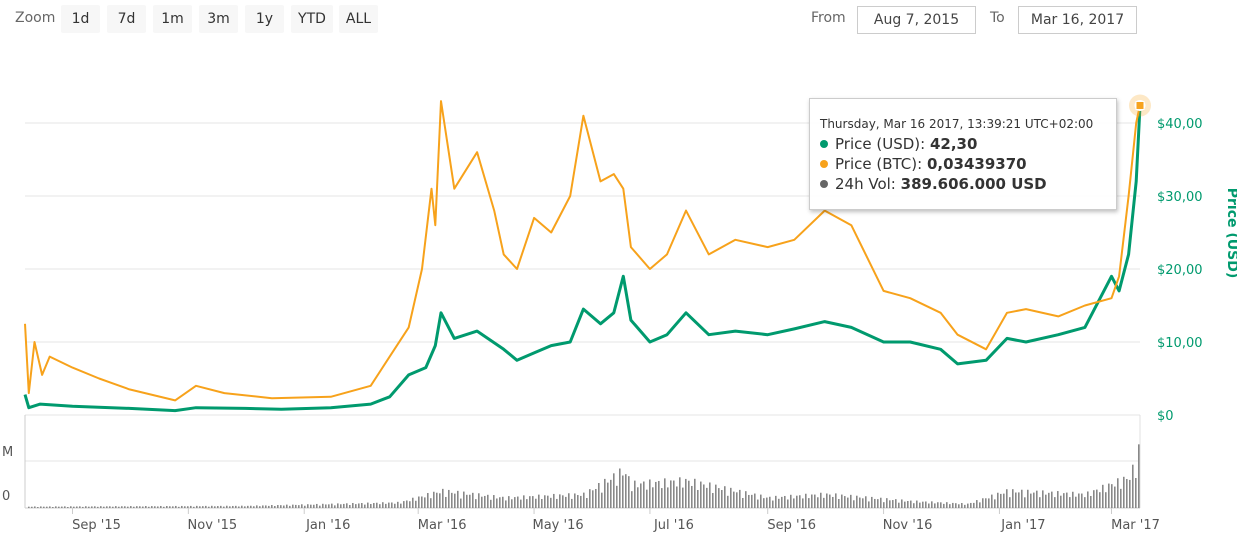  Describe the element at coordinates (126, 19) in the screenshot. I see `zoom-7d-button: 7d` at that location.